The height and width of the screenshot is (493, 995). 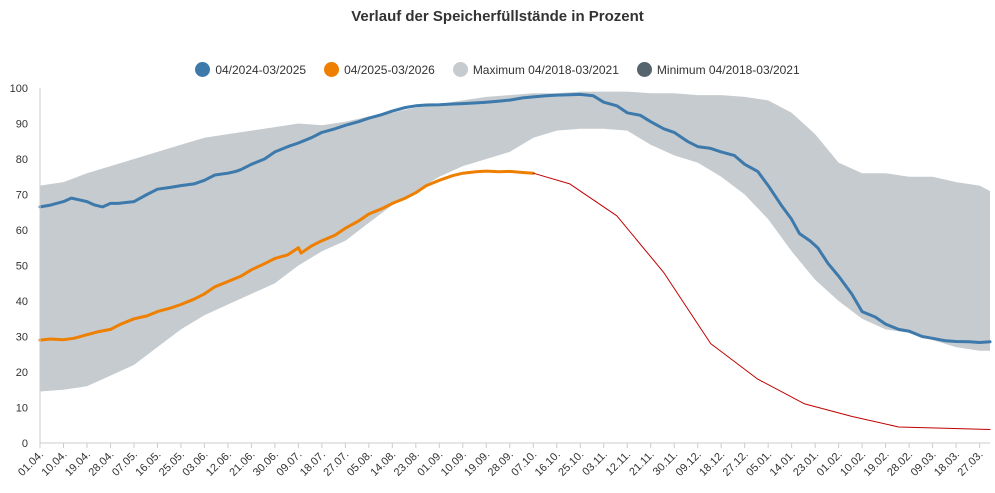 I want to click on legend-label-2024: 04/2024-03/2025, so click(x=261, y=69).